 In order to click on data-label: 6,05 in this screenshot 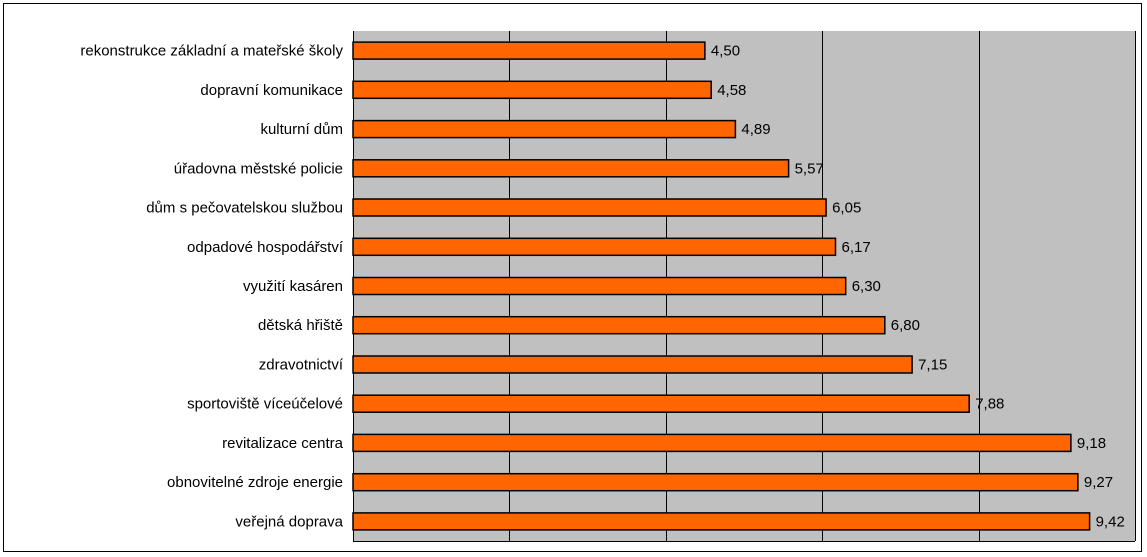, I will do `click(846, 208)`.